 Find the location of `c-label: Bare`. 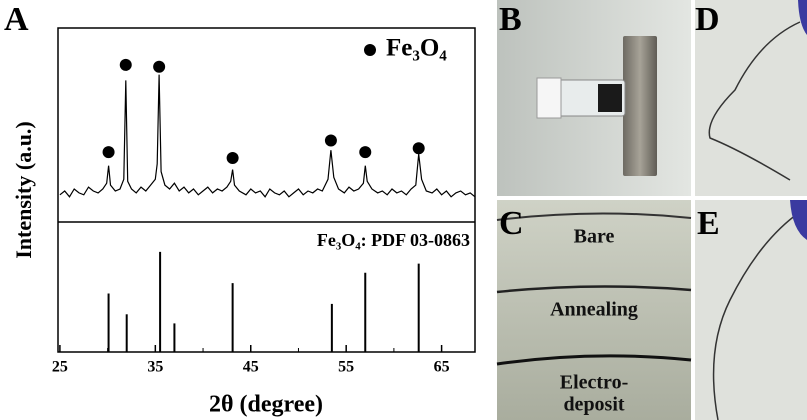

c-label: Bare is located at coordinates (594, 237).